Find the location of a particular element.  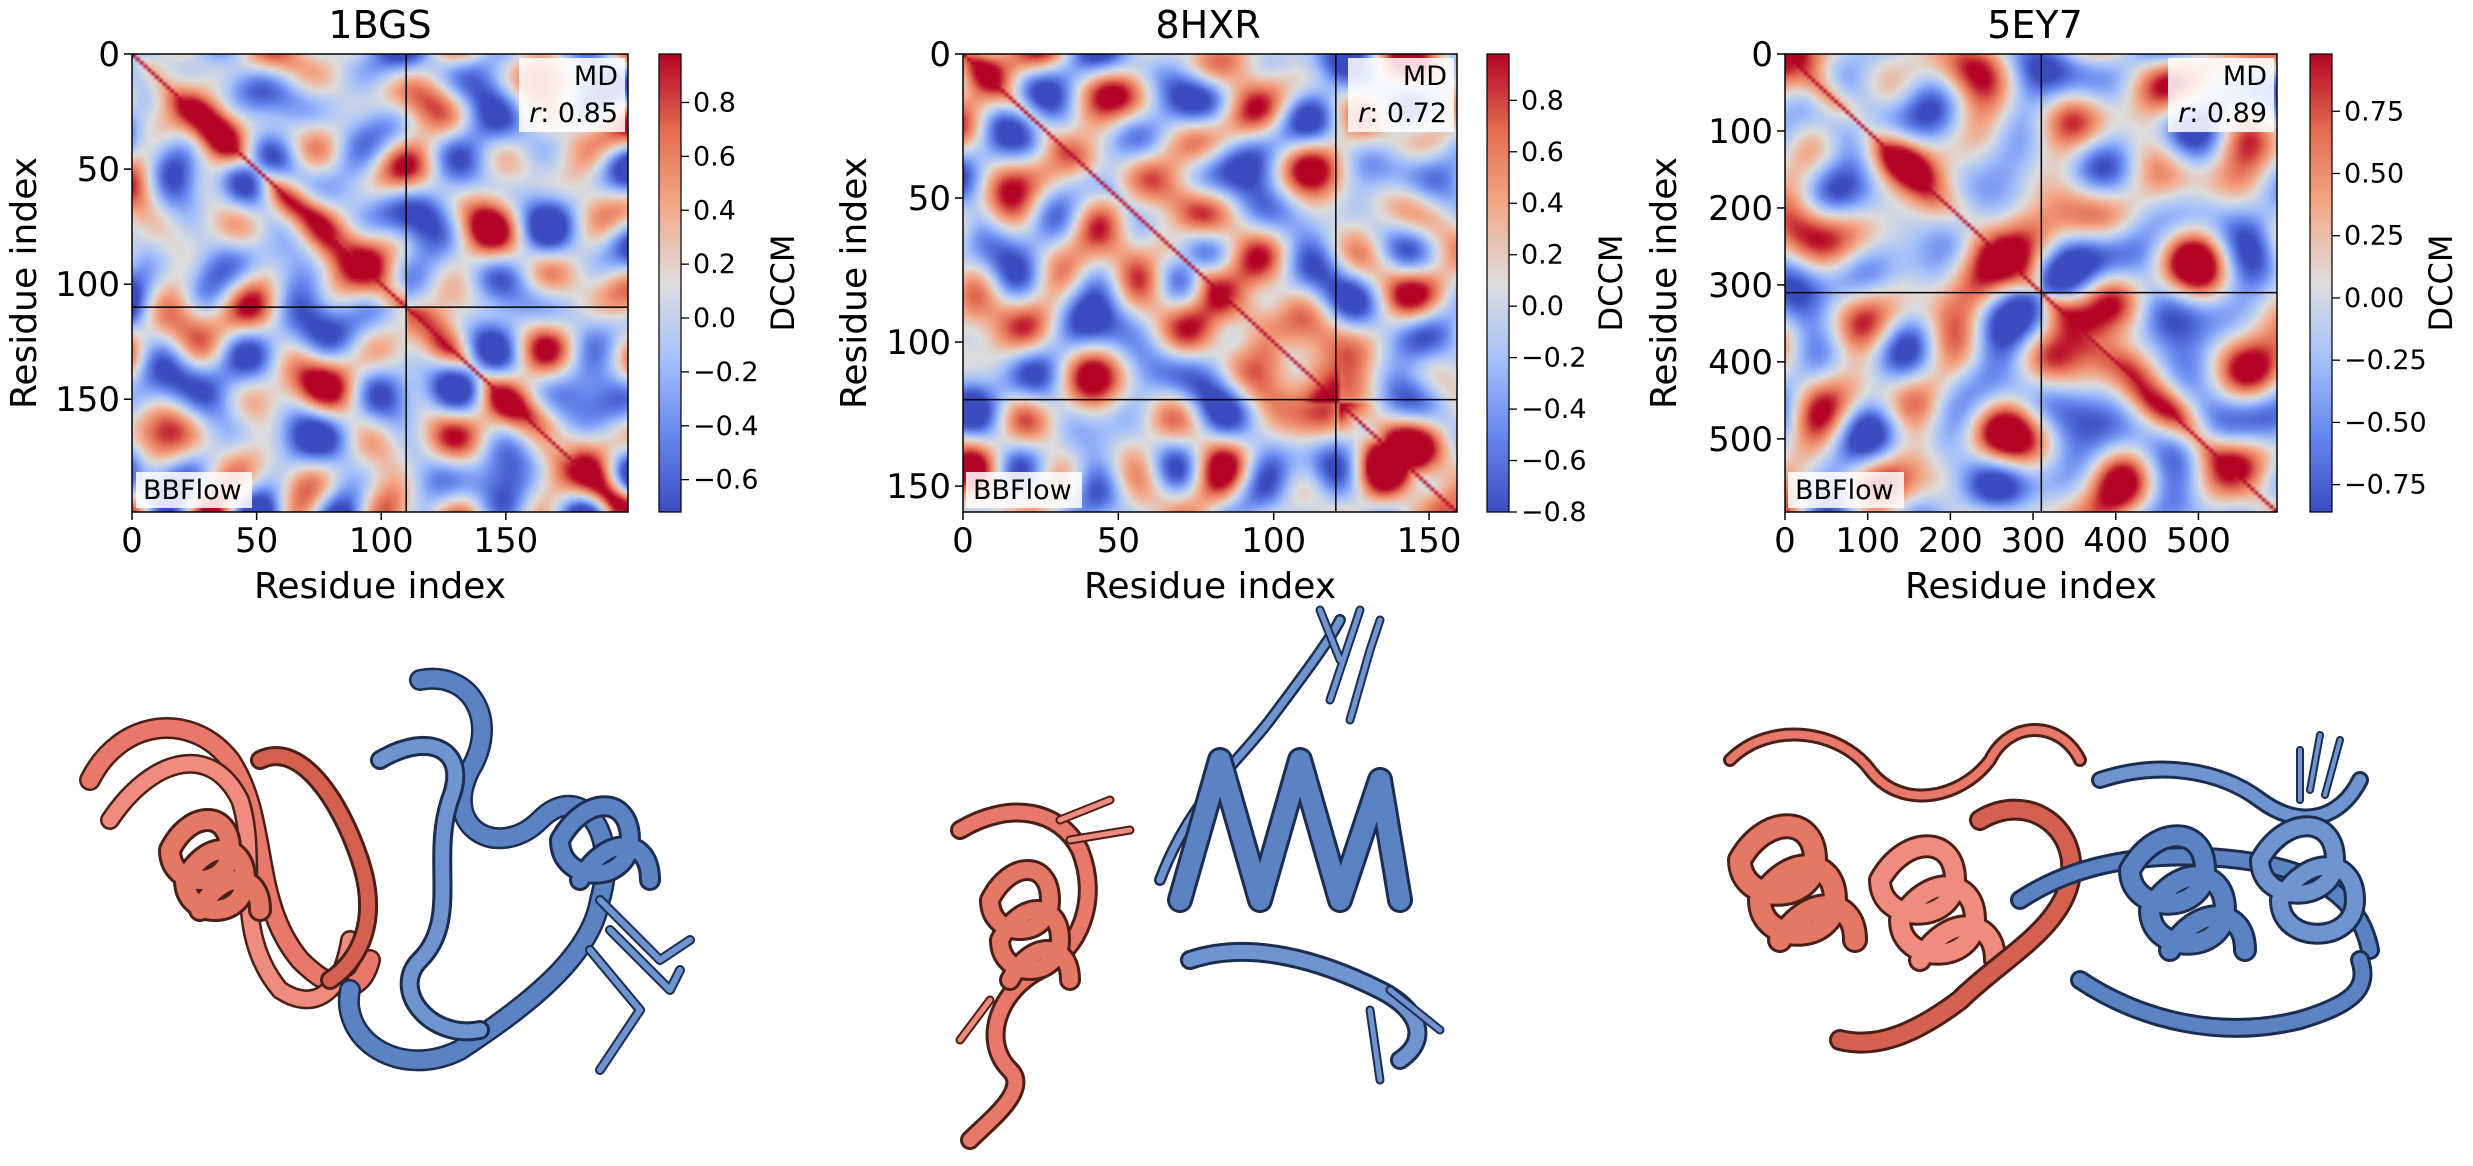

colorbar-ticks: 0.8 0.6 0.4 0.2 0.0 −0.2 −0.4 −0.6 −0.8 is located at coordinates (1548, 306).